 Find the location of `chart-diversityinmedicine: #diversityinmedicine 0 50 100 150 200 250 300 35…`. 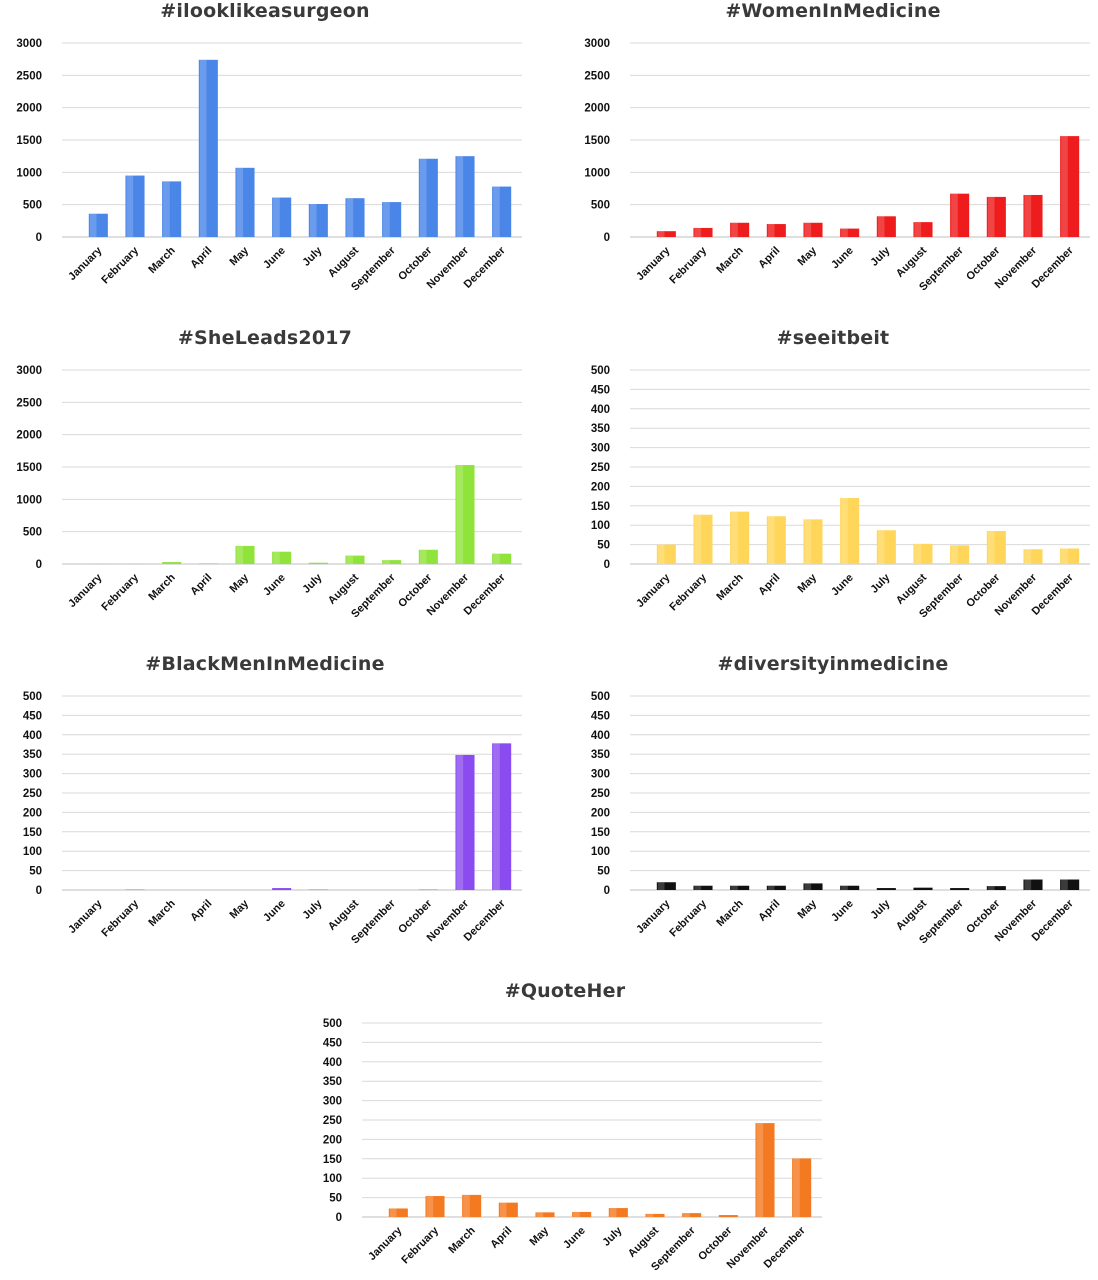

chart-diversityinmedicine: #diversityinmedicine 0 50 100 150 200 250 300 35… is located at coordinates (833, 803).